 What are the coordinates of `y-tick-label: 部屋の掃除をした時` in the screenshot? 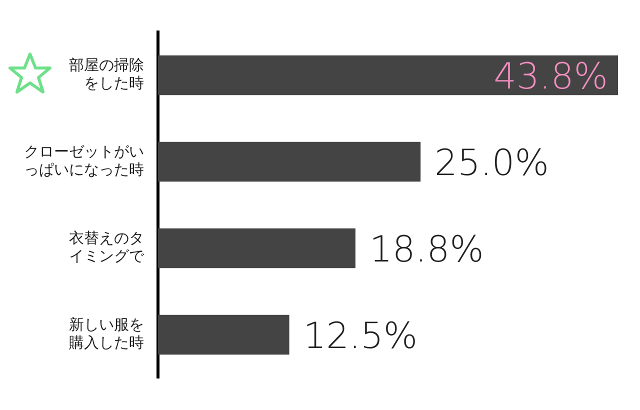 It's located at (106, 74).